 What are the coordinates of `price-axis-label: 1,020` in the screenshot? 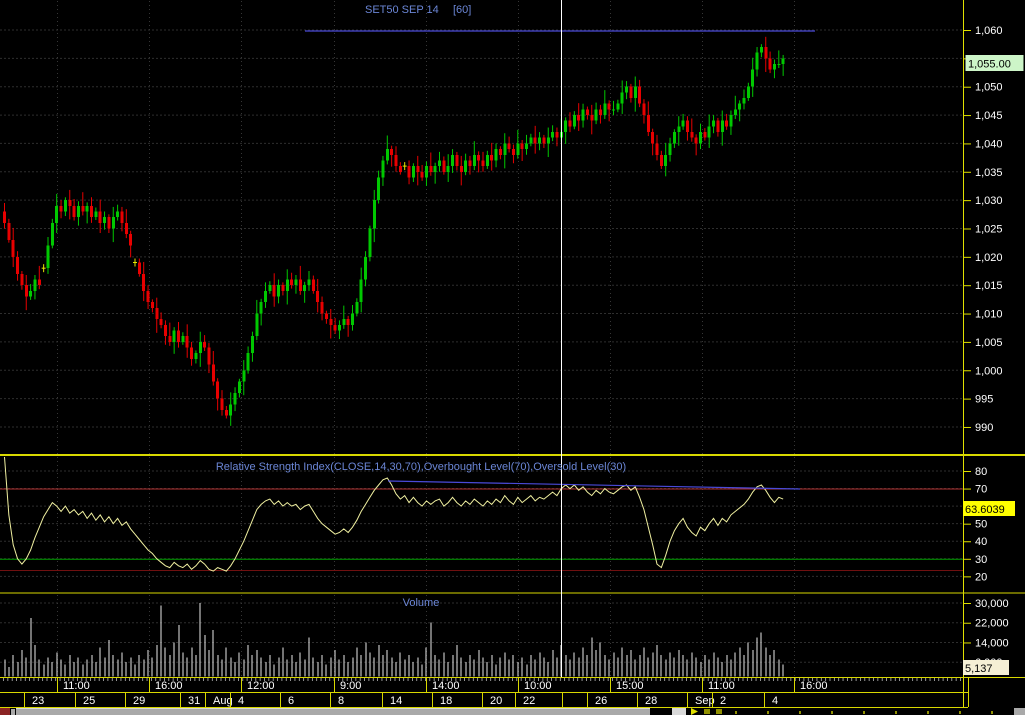 It's located at (989, 258).